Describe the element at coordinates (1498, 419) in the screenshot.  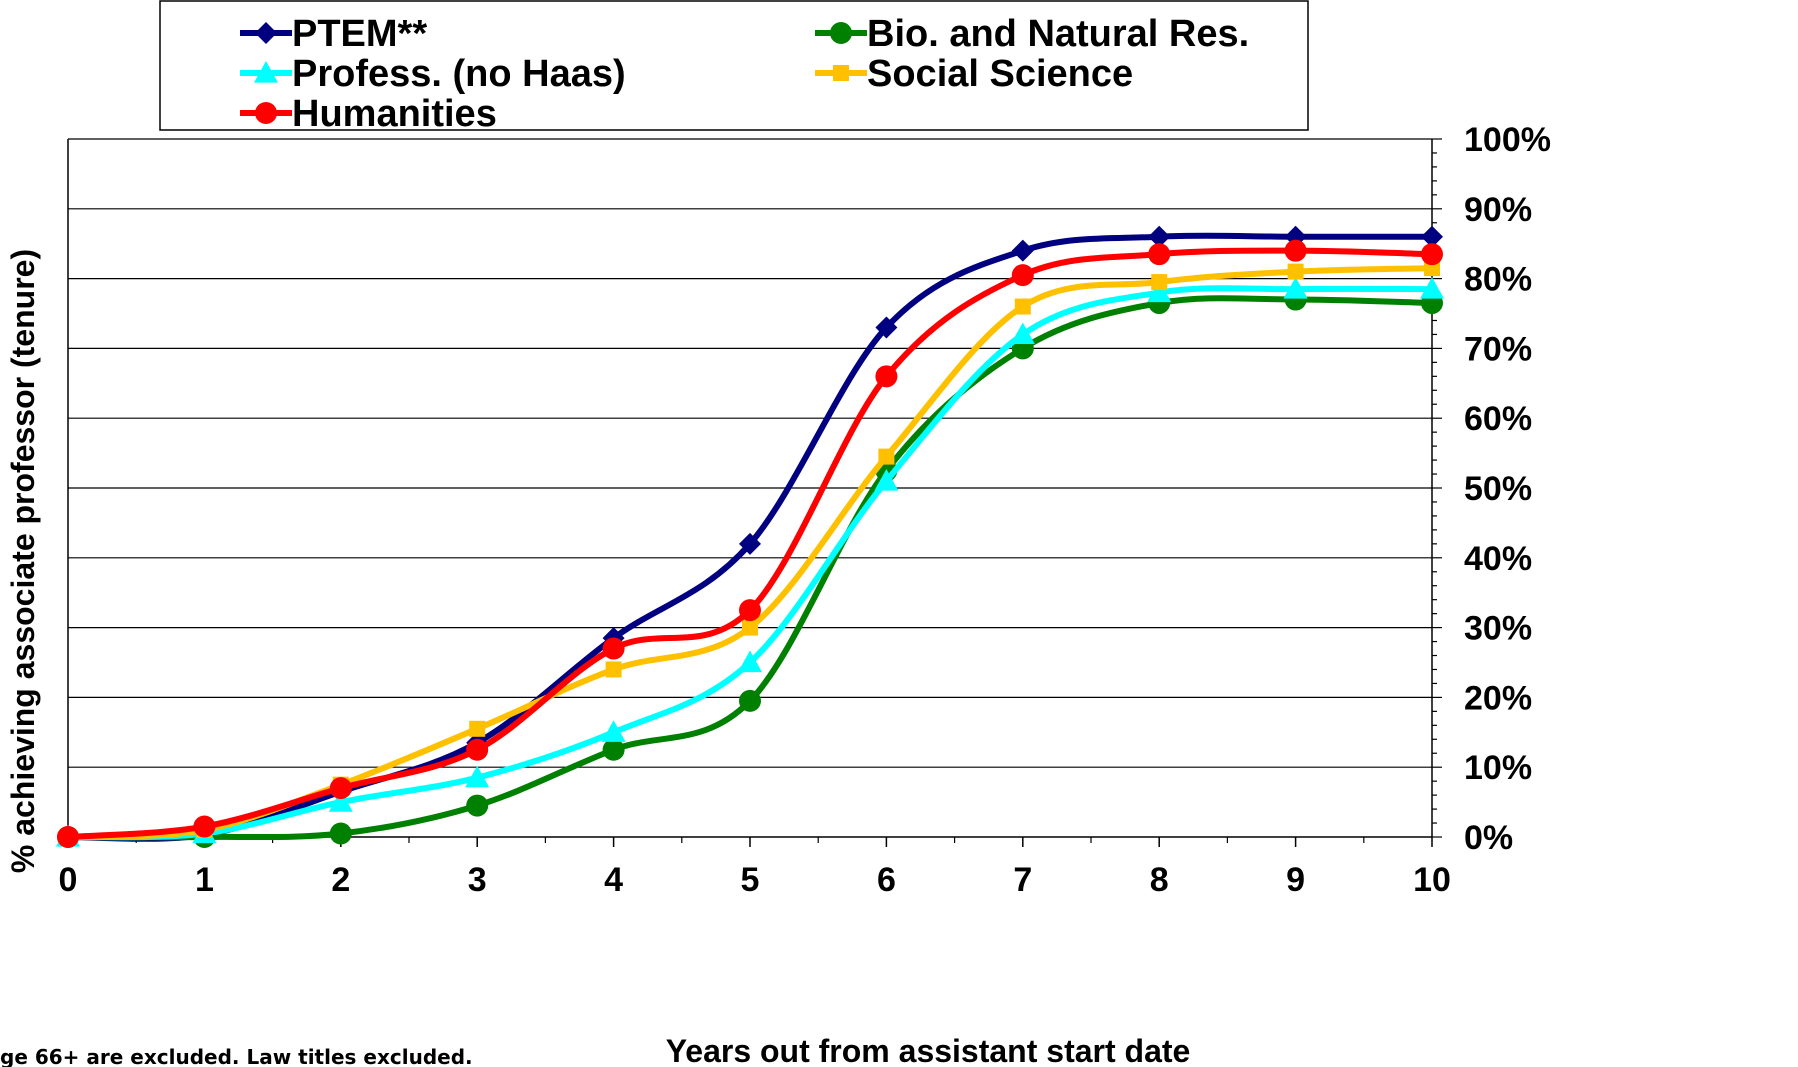
I see `y-tick-label: 60%` at that location.